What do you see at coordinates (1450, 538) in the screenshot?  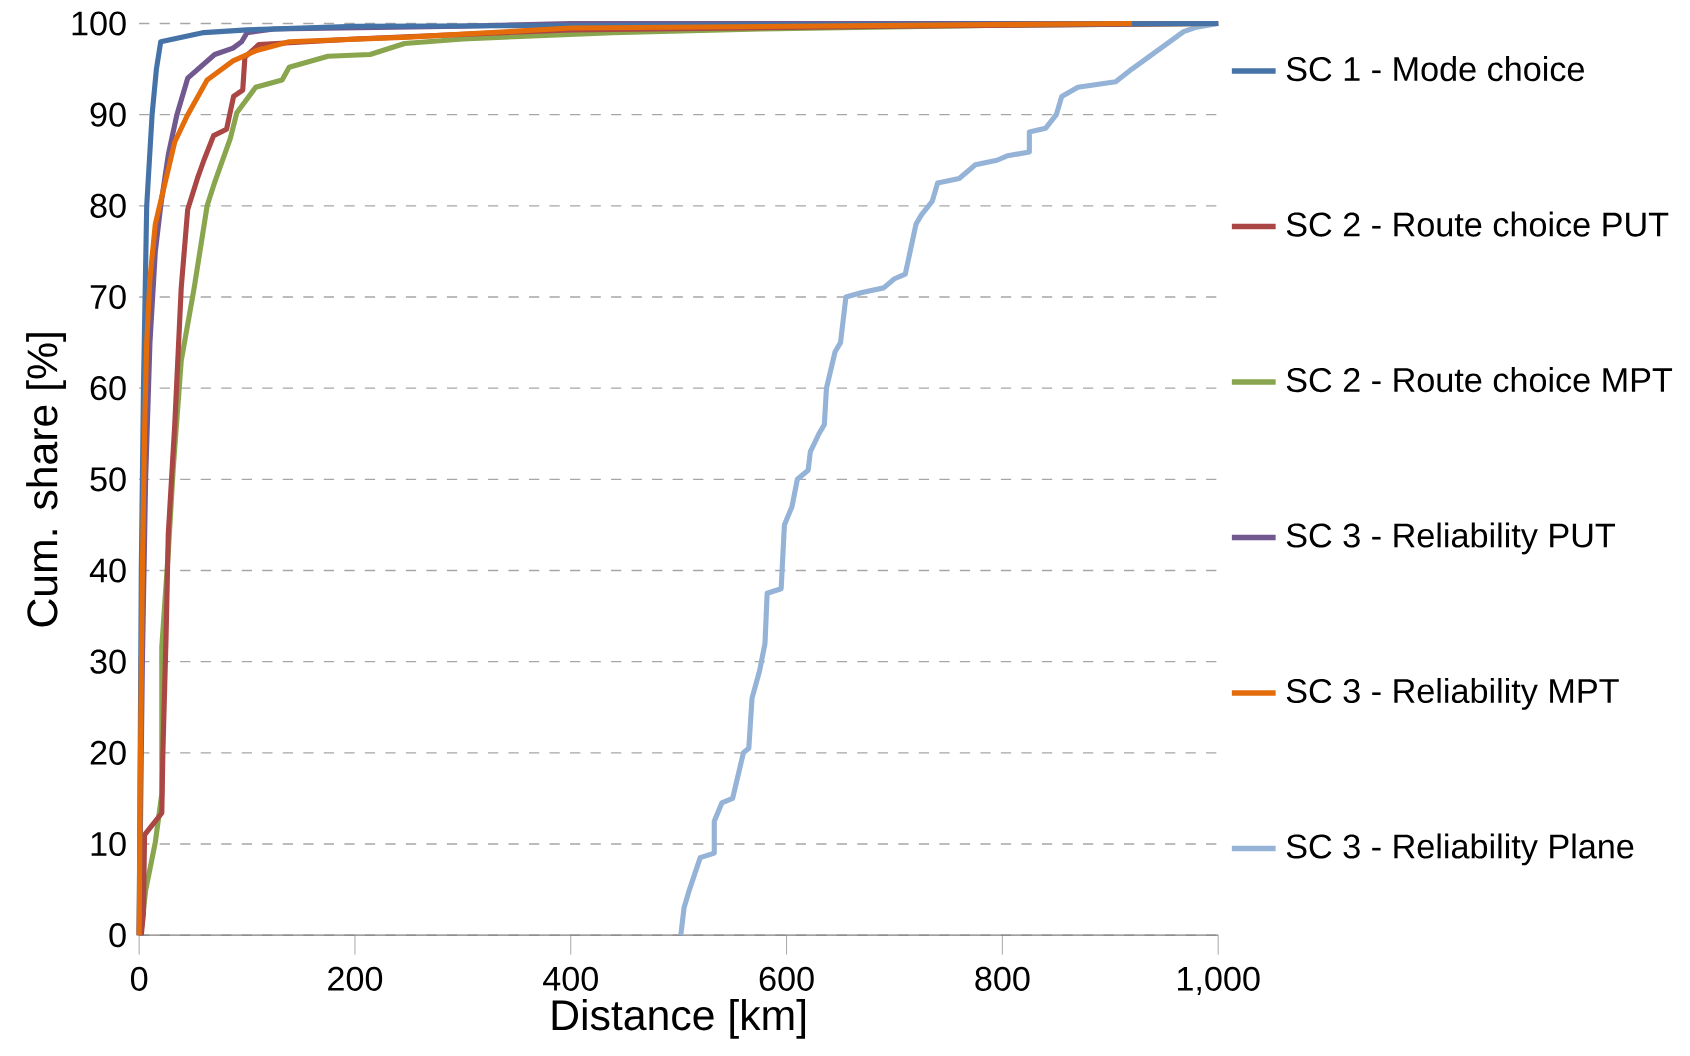 I see `legend-label: SC 3 - Reliability PUT` at bounding box center [1450, 538].